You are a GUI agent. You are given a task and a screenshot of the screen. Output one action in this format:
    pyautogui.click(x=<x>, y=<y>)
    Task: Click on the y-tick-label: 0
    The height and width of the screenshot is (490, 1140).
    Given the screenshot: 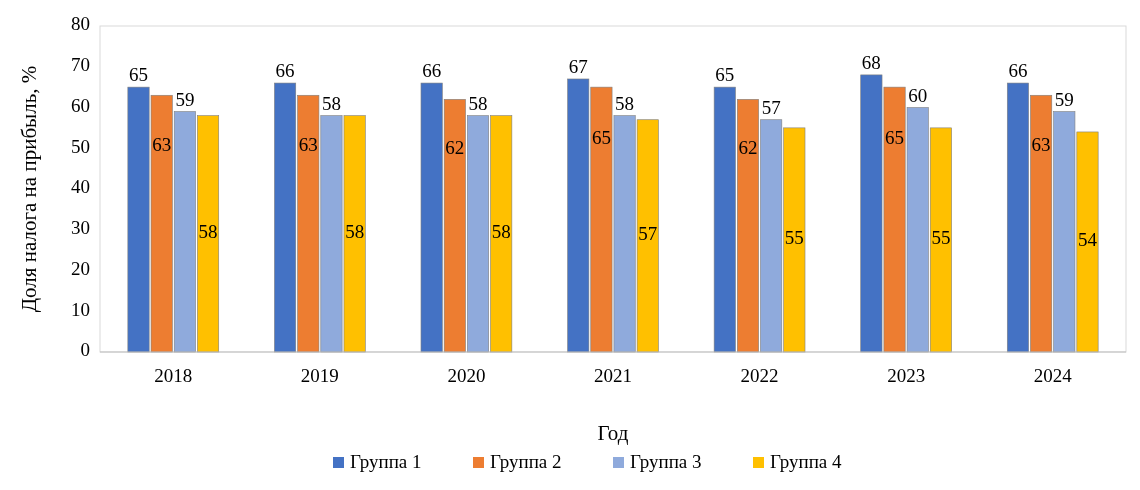 What is the action you would take?
    pyautogui.click(x=85, y=350)
    